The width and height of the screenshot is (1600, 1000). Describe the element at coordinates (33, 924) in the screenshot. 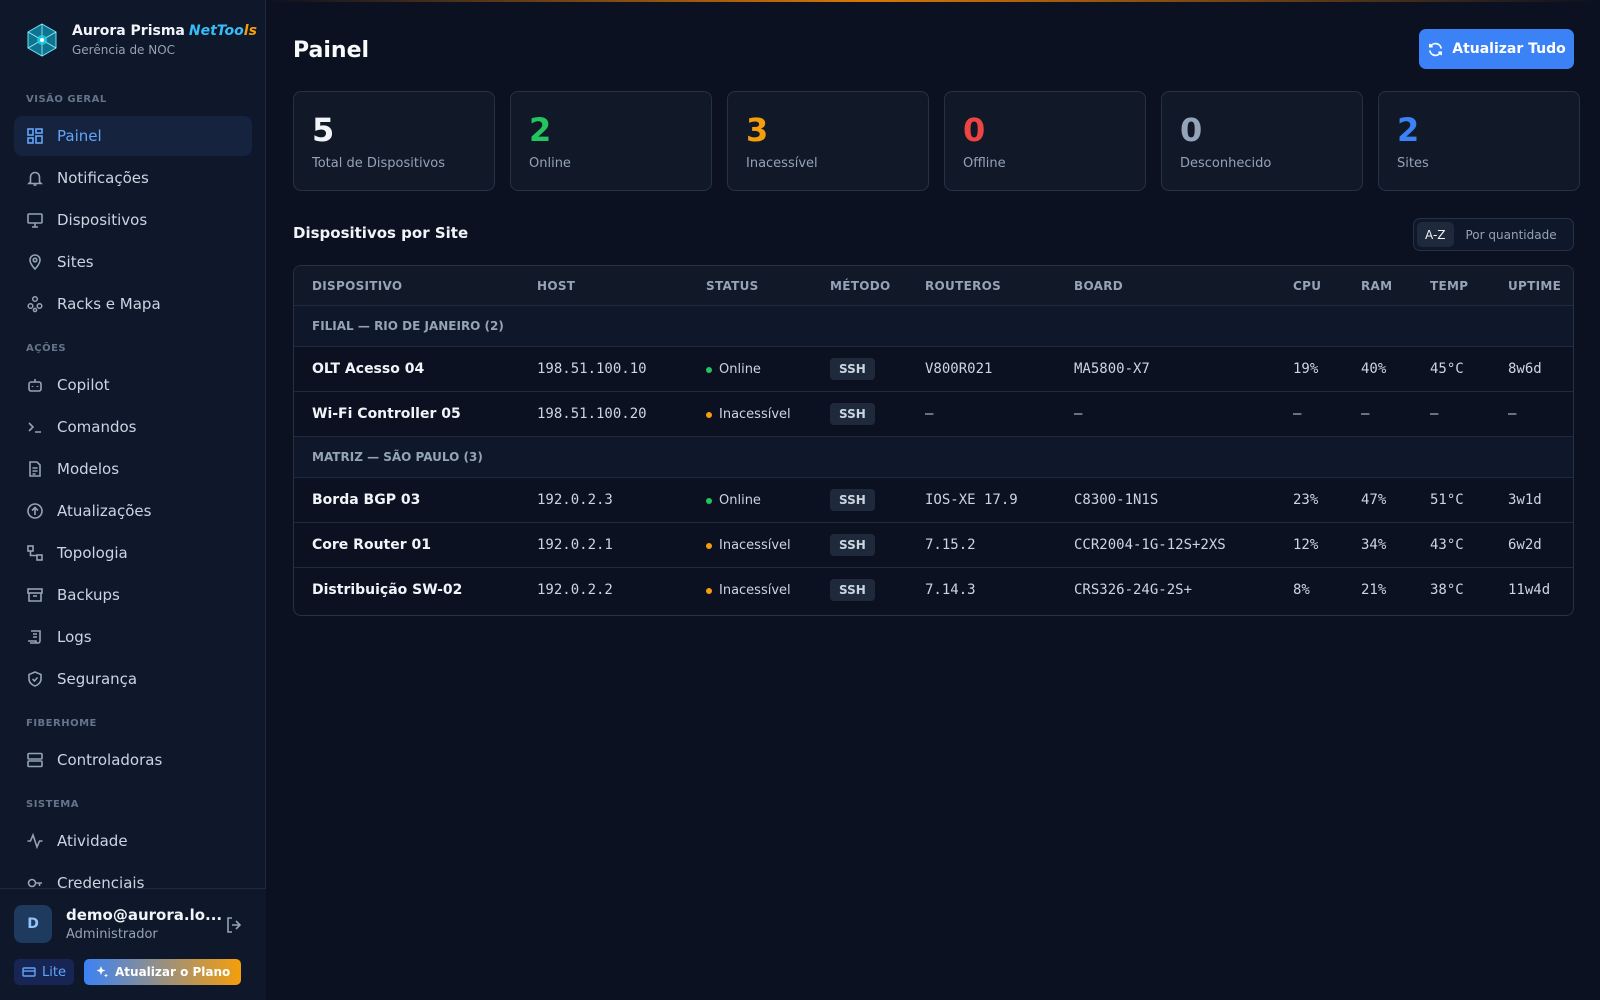

I see `avatar: D` at that location.